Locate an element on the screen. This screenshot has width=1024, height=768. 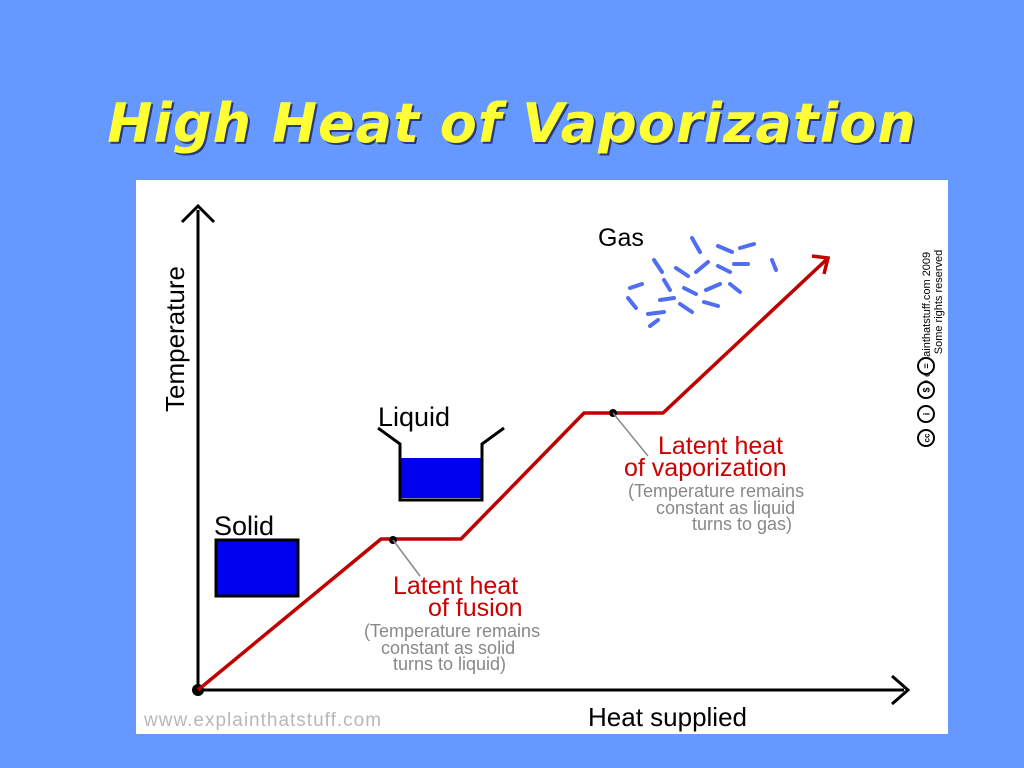
fusion-note-line3: turns to liquid) is located at coordinates (449, 664).